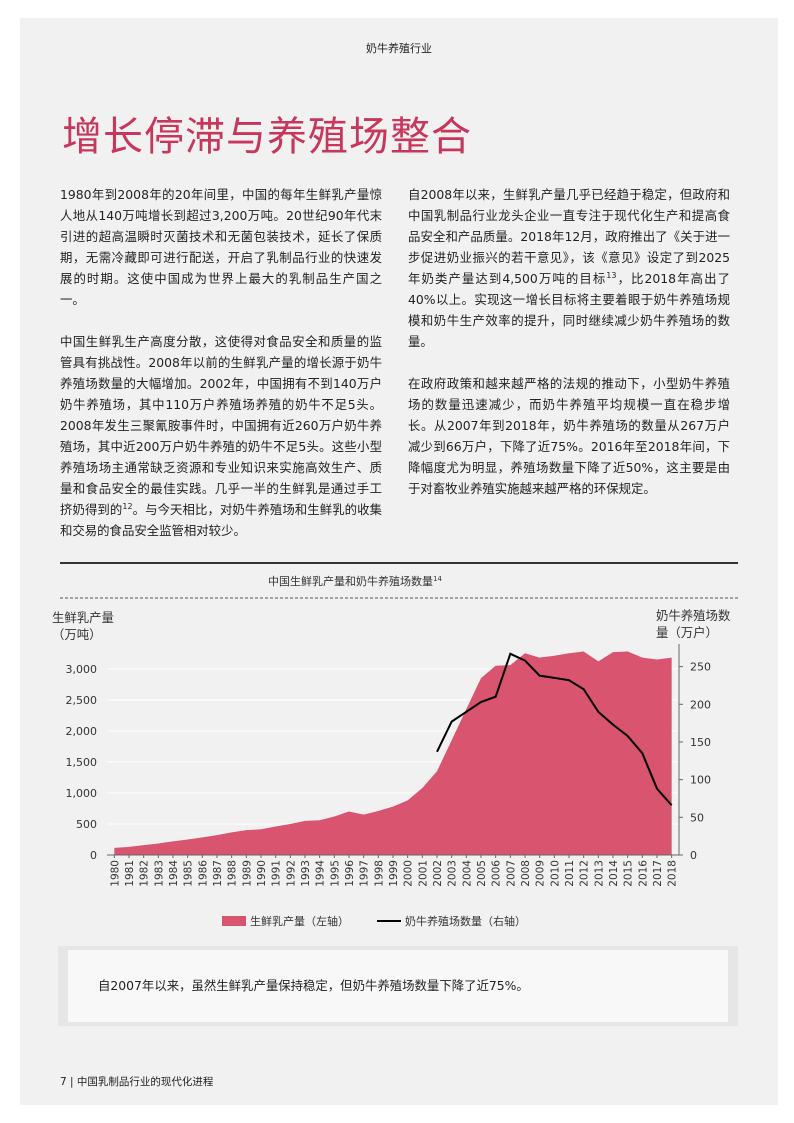 The image size is (794, 1123). What do you see at coordinates (643, 873) in the screenshot?
I see `x-tick-label: 2016` at bounding box center [643, 873].